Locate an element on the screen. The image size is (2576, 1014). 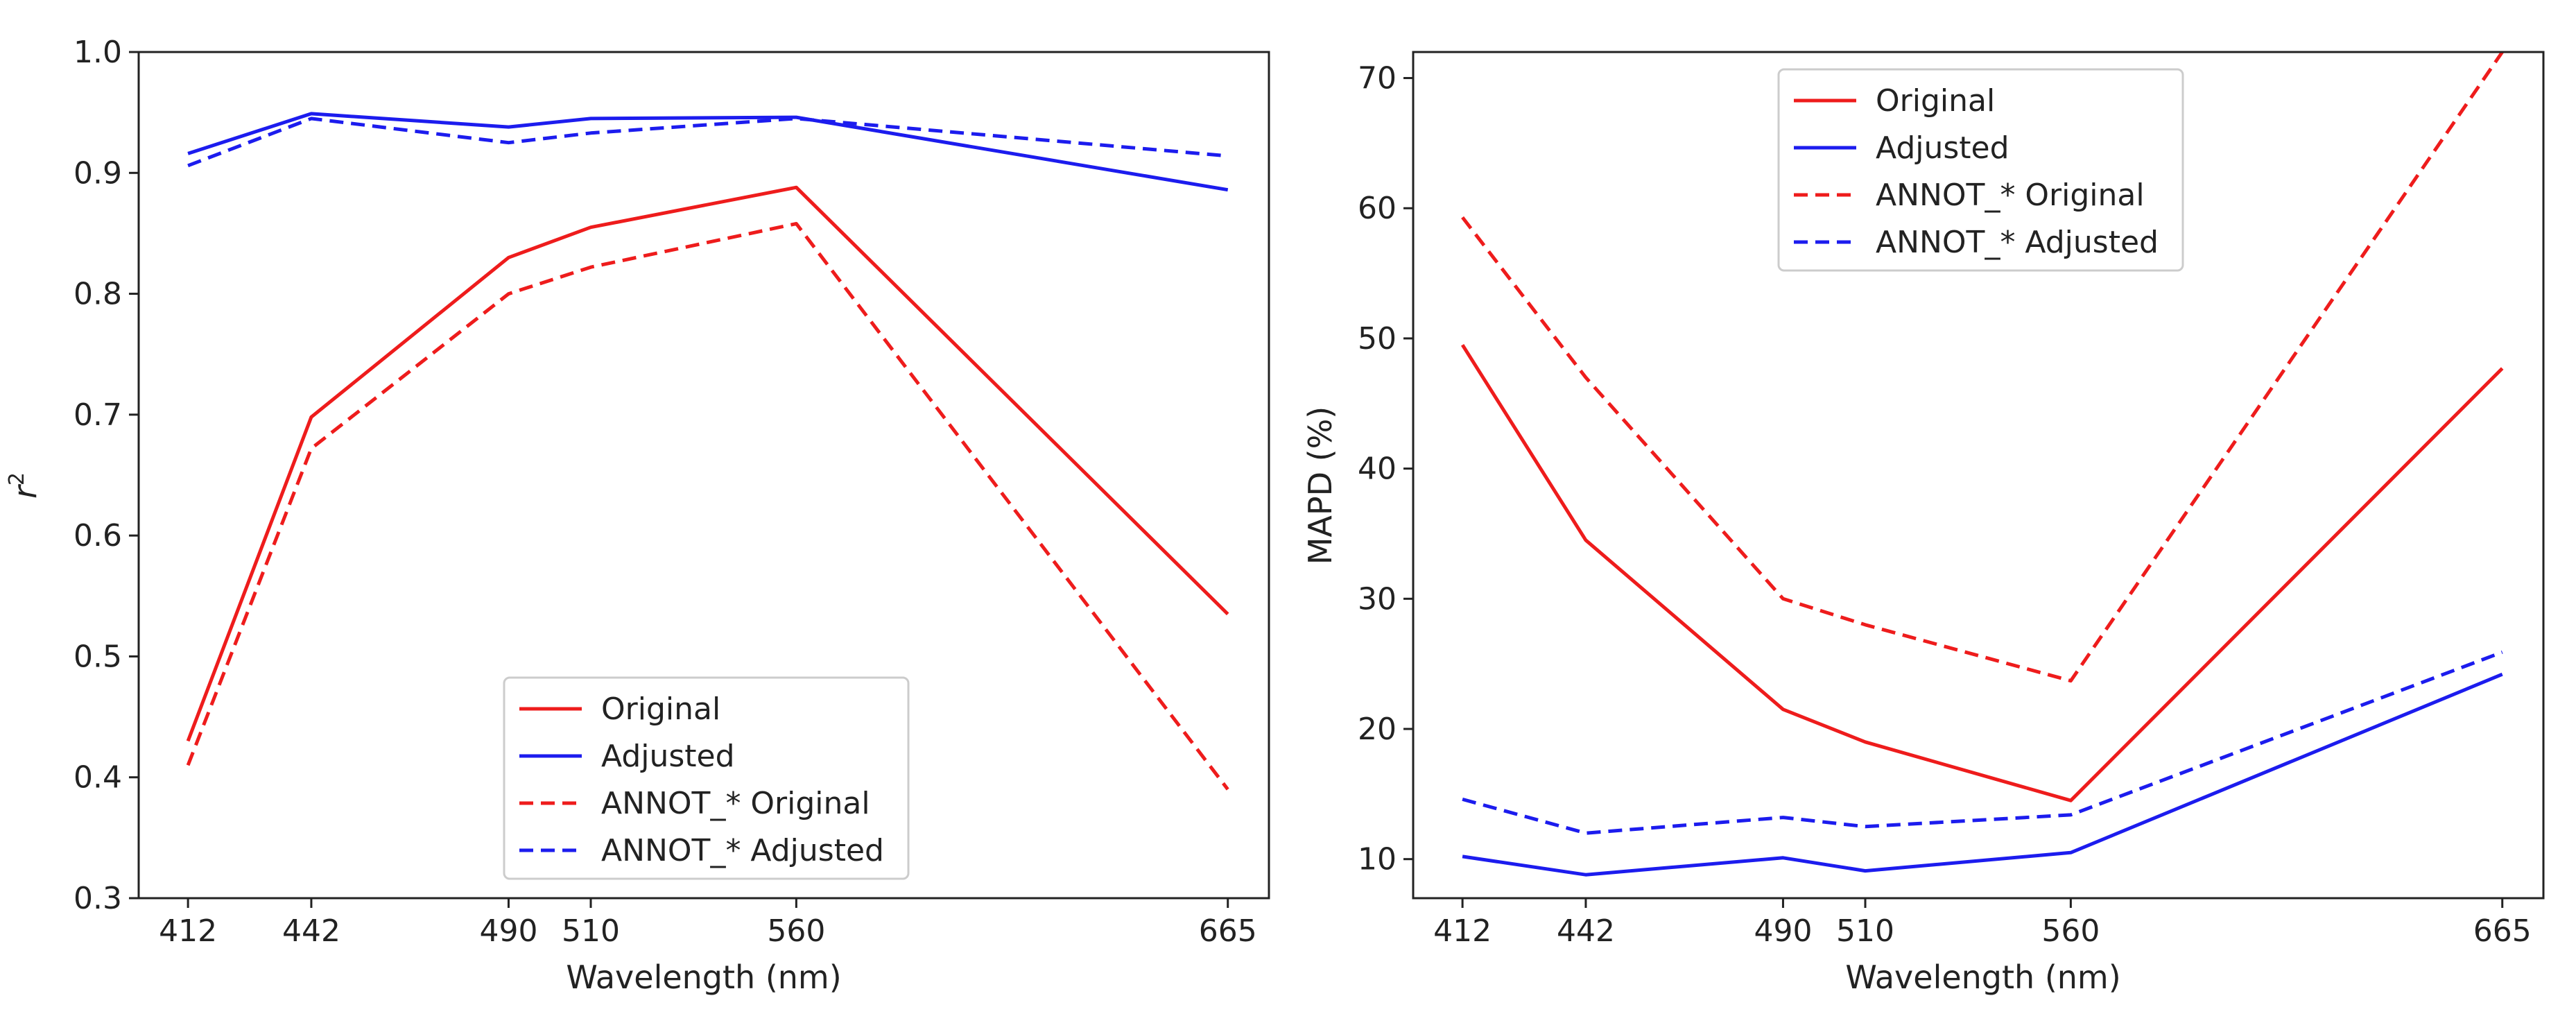
y-tick-label: 0.9 is located at coordinates (98, 173).